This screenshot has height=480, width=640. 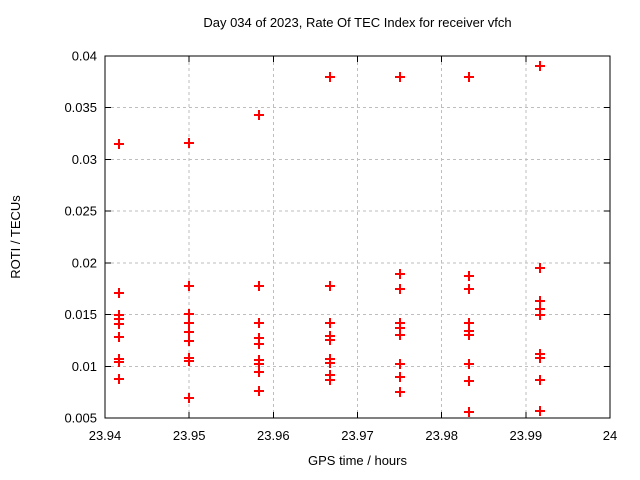 I want to click on y-tick-label: 0.03, so click(x=84, y=159).